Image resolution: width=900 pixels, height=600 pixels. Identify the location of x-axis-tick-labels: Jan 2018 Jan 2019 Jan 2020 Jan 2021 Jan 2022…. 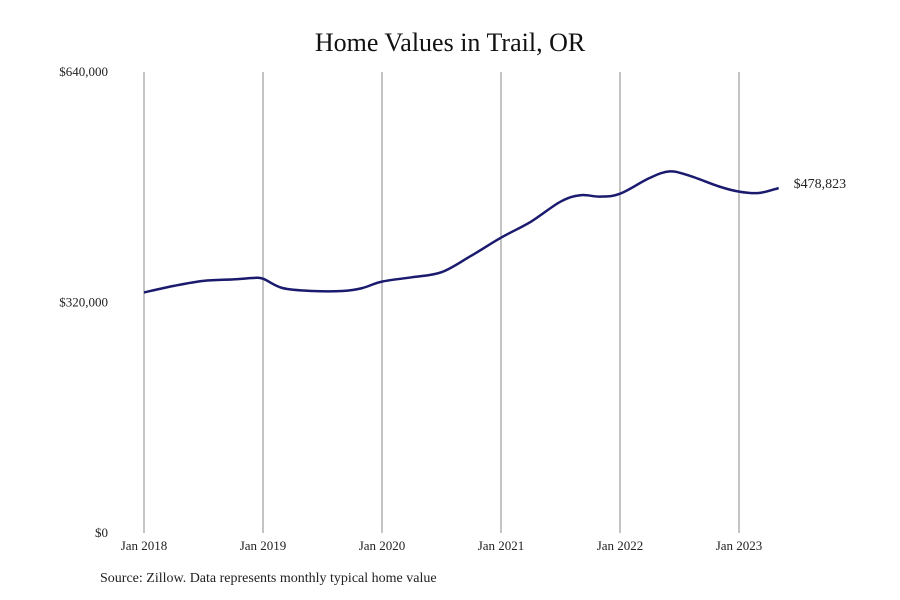
(442, 545).